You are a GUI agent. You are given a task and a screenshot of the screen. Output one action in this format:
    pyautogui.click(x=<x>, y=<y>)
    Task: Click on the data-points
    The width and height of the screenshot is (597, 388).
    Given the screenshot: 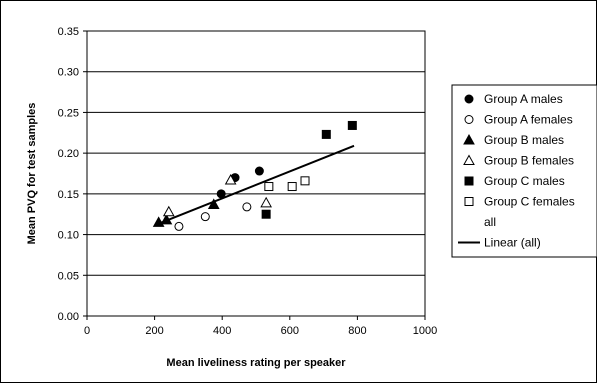 What is the action you would take?
    pyautogui.click(x=254, y=175)
    